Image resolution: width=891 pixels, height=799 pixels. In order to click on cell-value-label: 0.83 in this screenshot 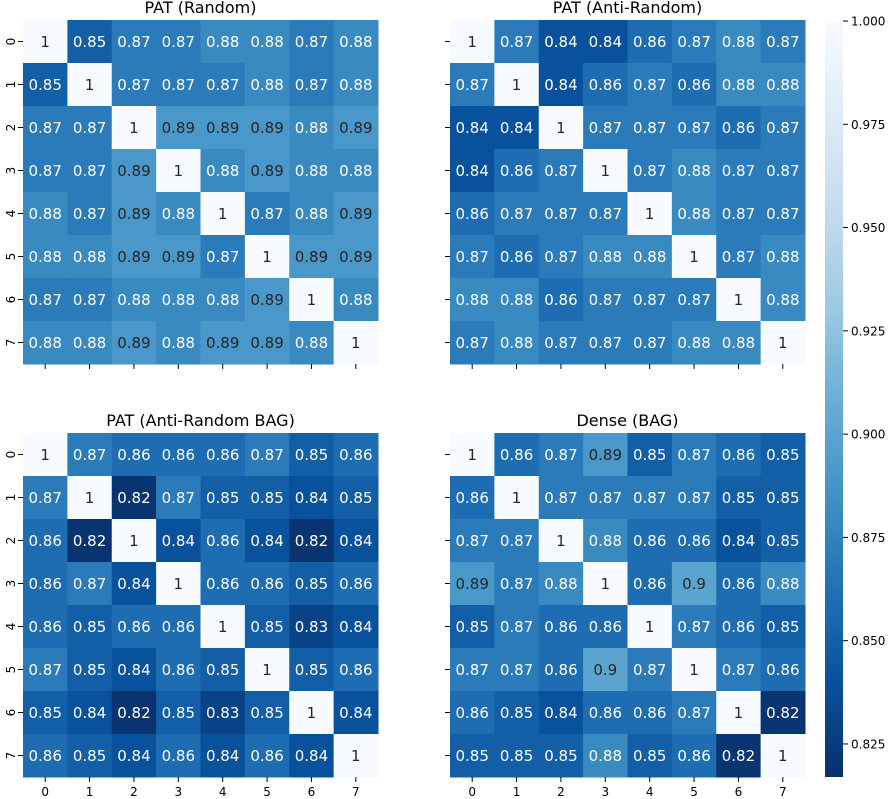, I will do `click(311, 627)`.